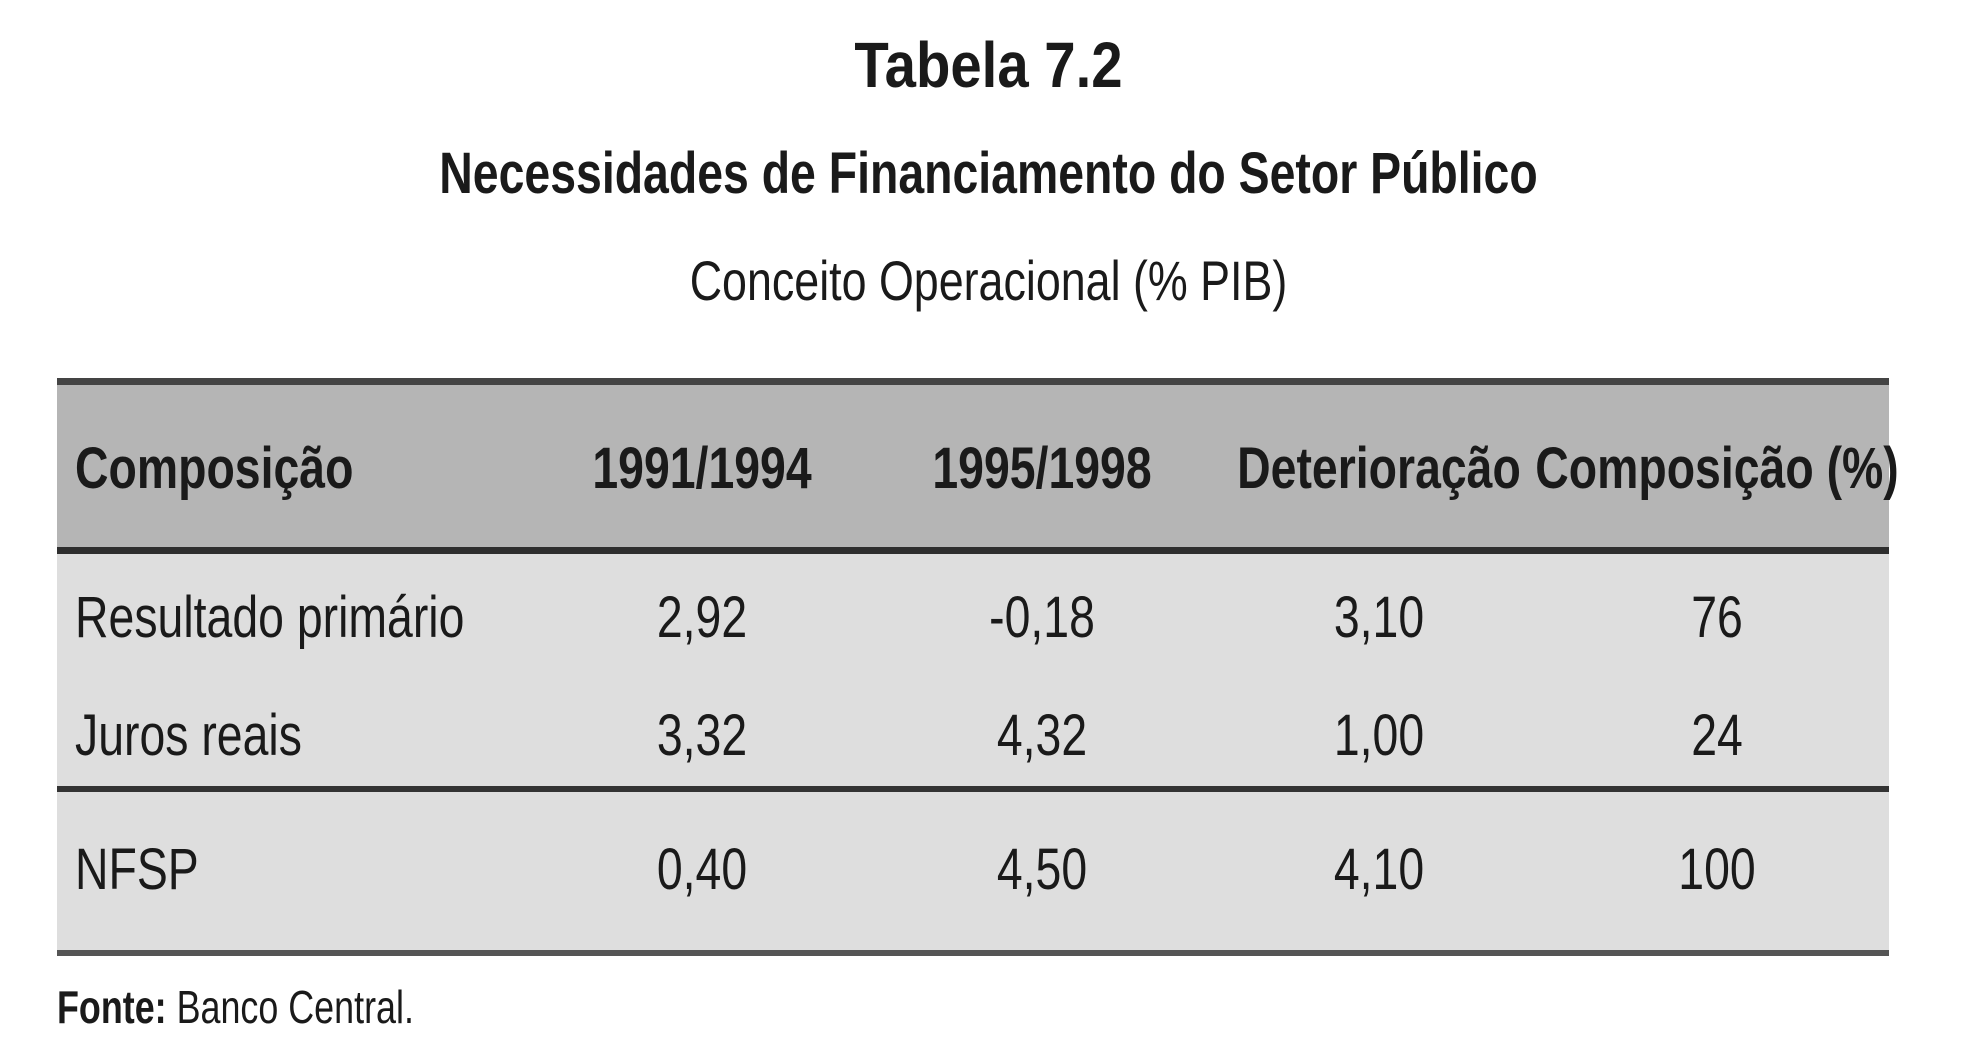  I want to click on table-cell: 76, so click(1717, 617).